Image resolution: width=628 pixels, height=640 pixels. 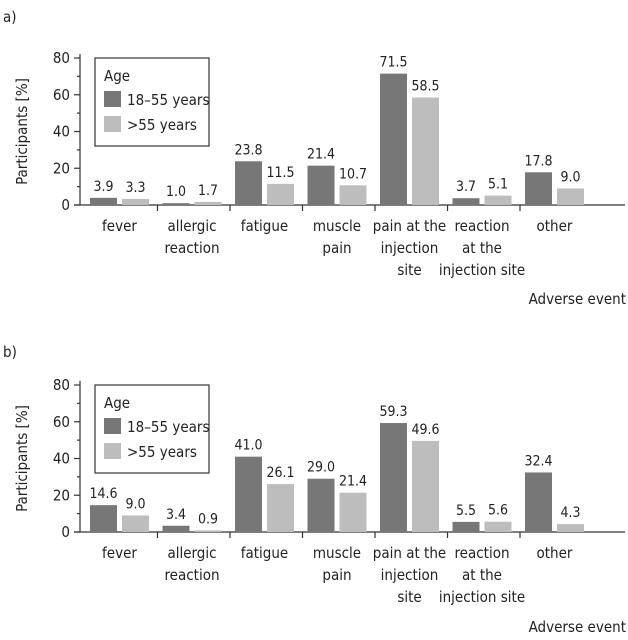 What do you see at coordinates (135, 504) in the screenshot?
I see `data-label: 9.0` at bounding box center [135, 504].